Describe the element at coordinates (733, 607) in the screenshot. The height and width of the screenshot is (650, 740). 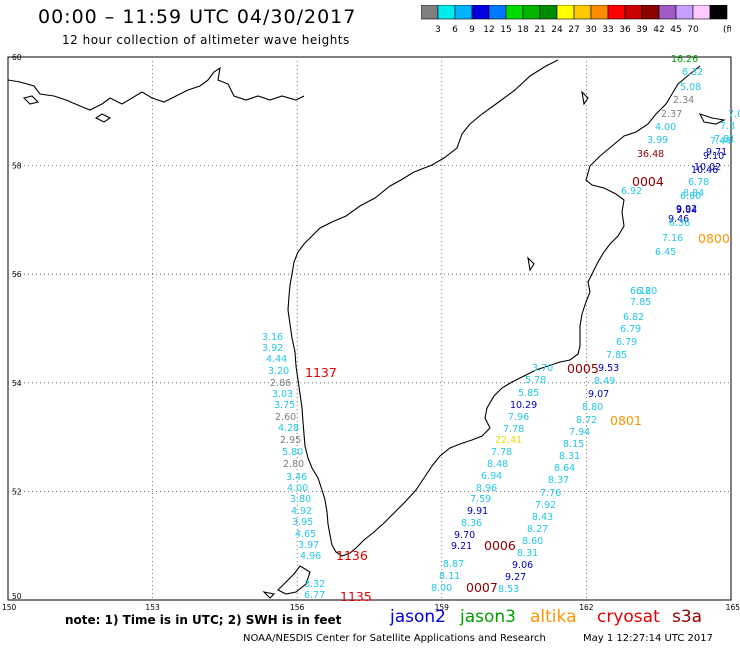
I see `lon-label: 165` at that location.